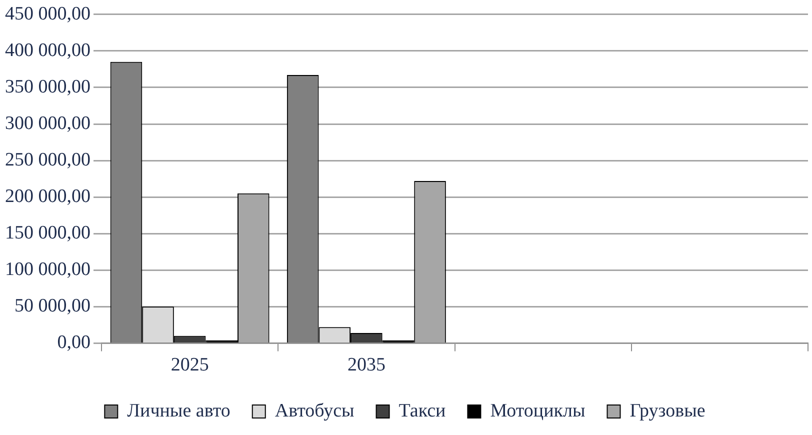 The image size is (812, 435). I want to click on y-tick-label: 350 000,00, so click(47, 87).